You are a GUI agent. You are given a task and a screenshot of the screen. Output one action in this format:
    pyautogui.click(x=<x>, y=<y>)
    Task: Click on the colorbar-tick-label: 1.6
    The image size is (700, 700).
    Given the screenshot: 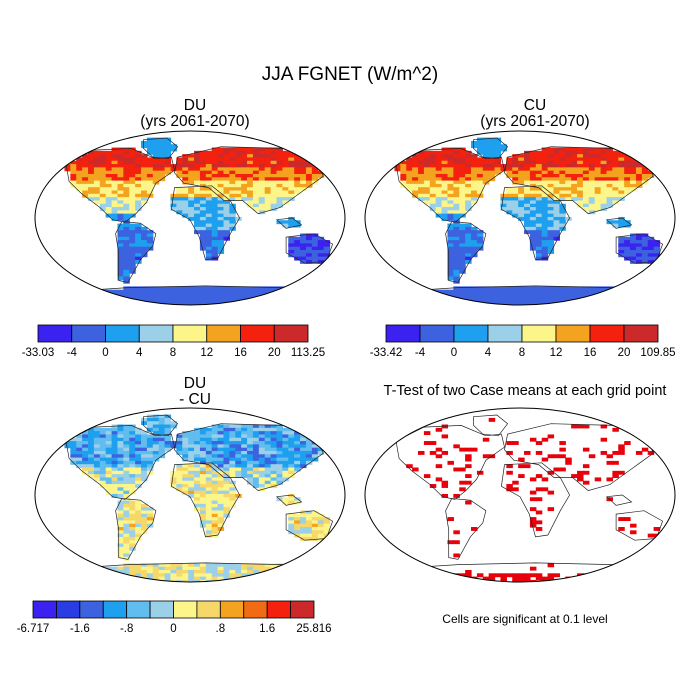 What is the action you would take?
    pyautogui.click(x=267, y=629)
    